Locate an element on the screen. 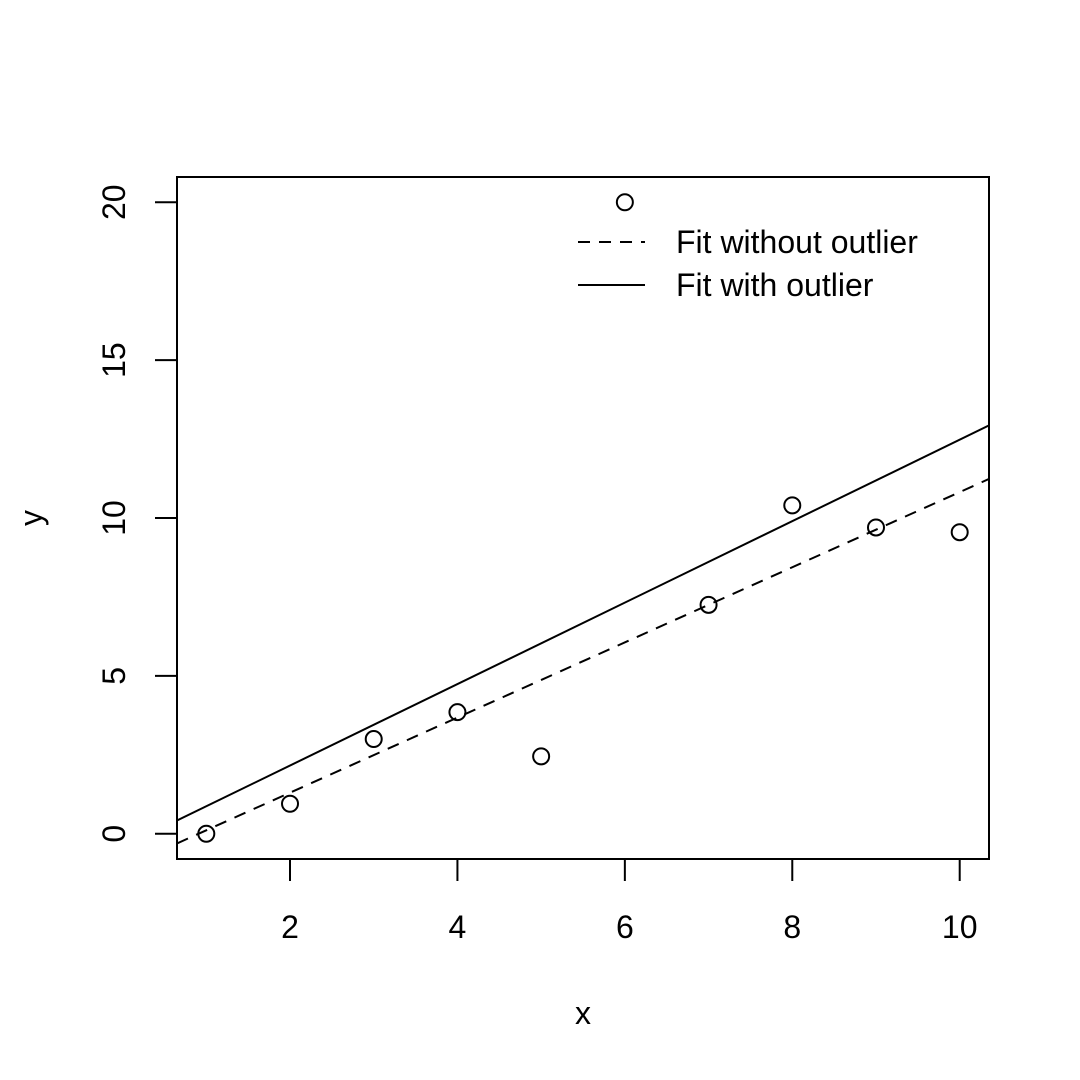 This screenshot has width=1080, height=1080. x-tick-label: 6 is located at coordinates (625, 927).